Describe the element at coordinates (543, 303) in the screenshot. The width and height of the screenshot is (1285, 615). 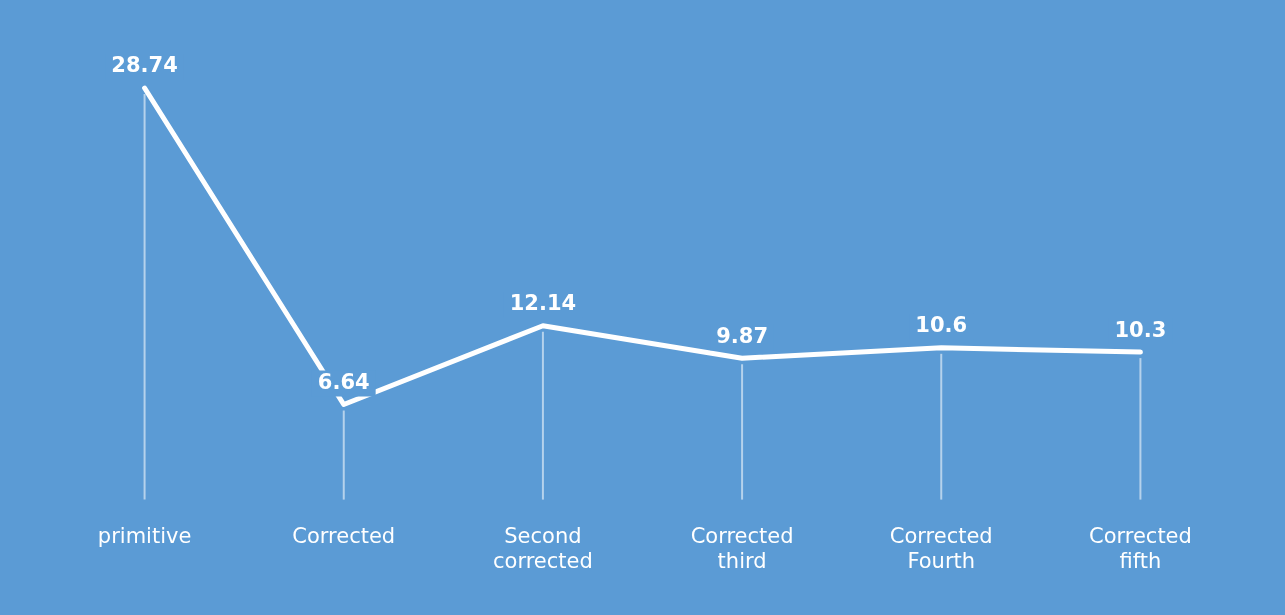
I see `data-label: 12.14` at that location.